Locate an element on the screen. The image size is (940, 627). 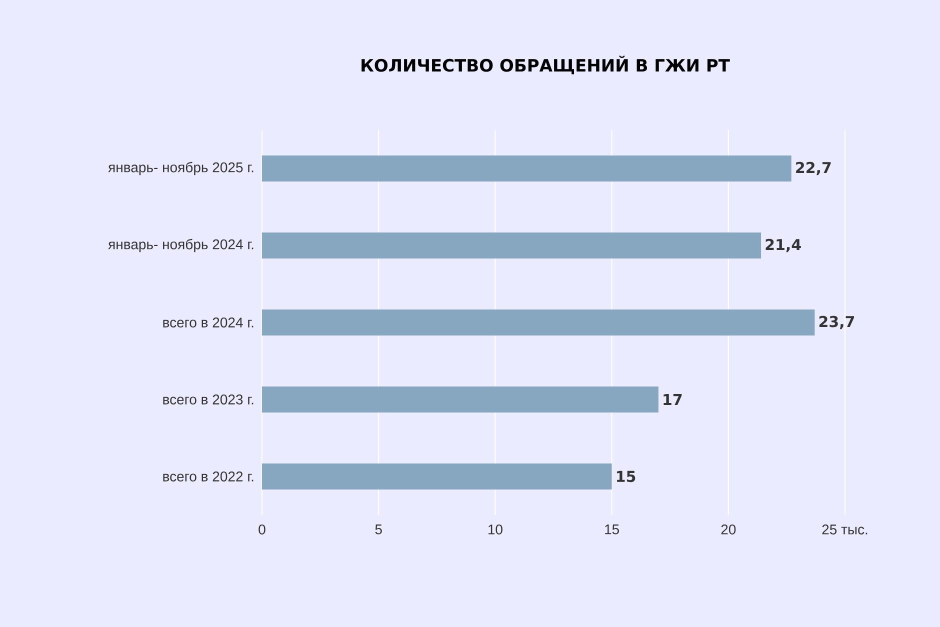
x-tick-label: 5 is located at coordinates (378, 529).